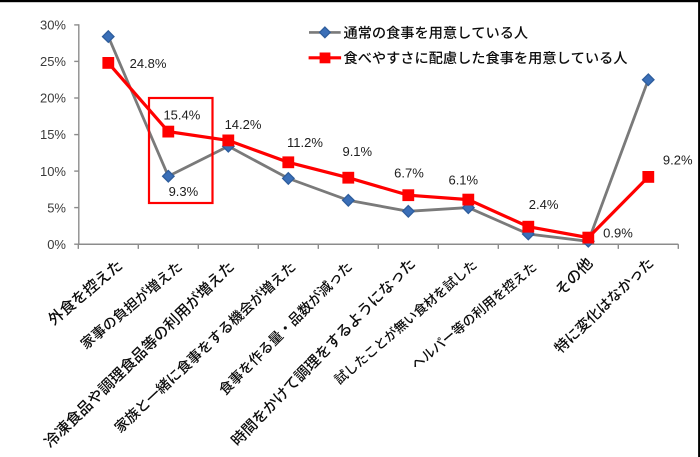  Describe the element at coordinates (357, 151) in the screenshot. I see `svg-text: 9.1%` at that location.